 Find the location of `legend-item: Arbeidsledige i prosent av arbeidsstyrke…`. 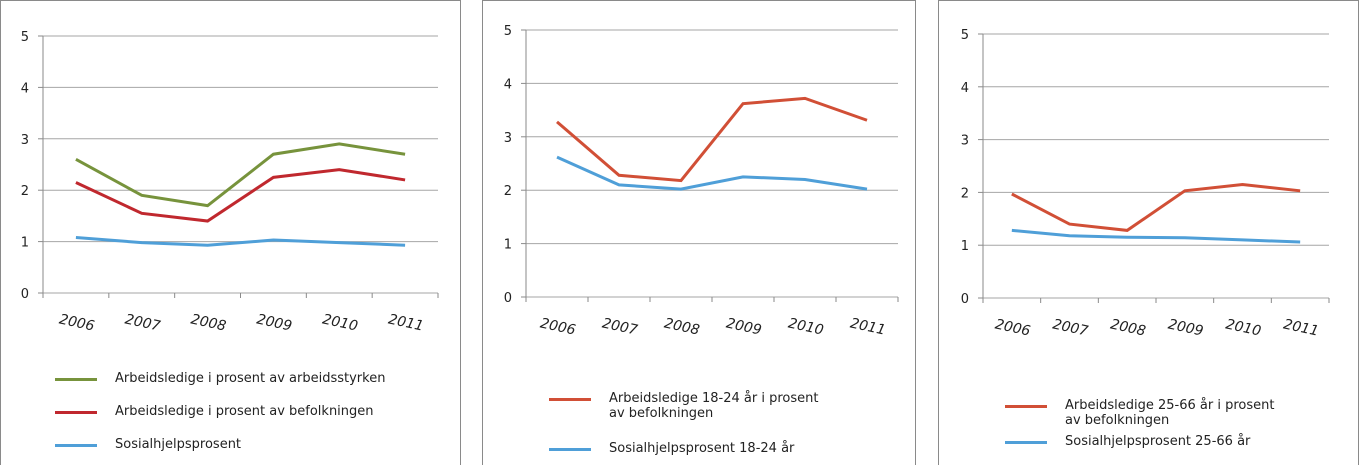

legend-item: Arbeidsledige i prosent av arbeidsstyrke… is located at coordinates (225, 378).